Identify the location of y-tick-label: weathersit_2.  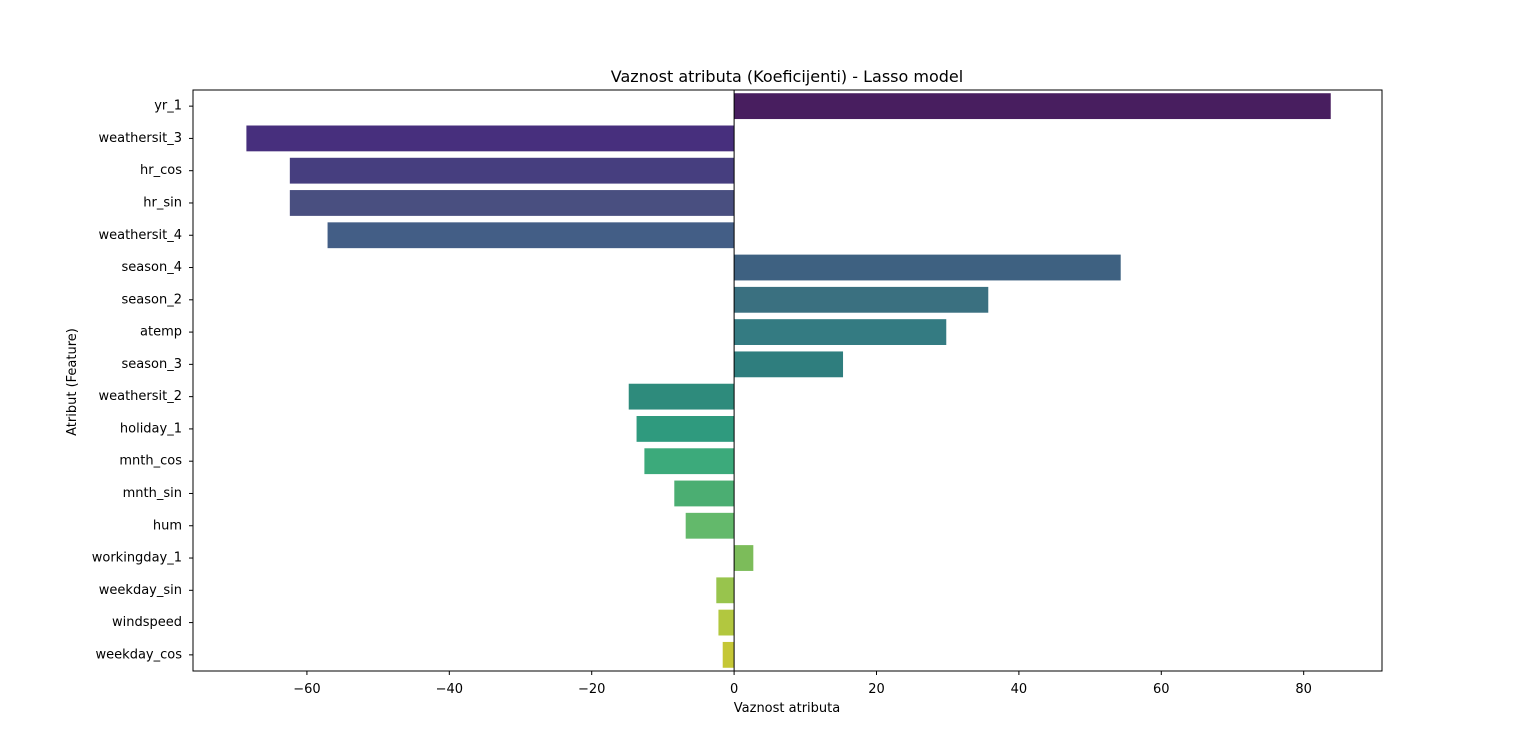
(140, 396).